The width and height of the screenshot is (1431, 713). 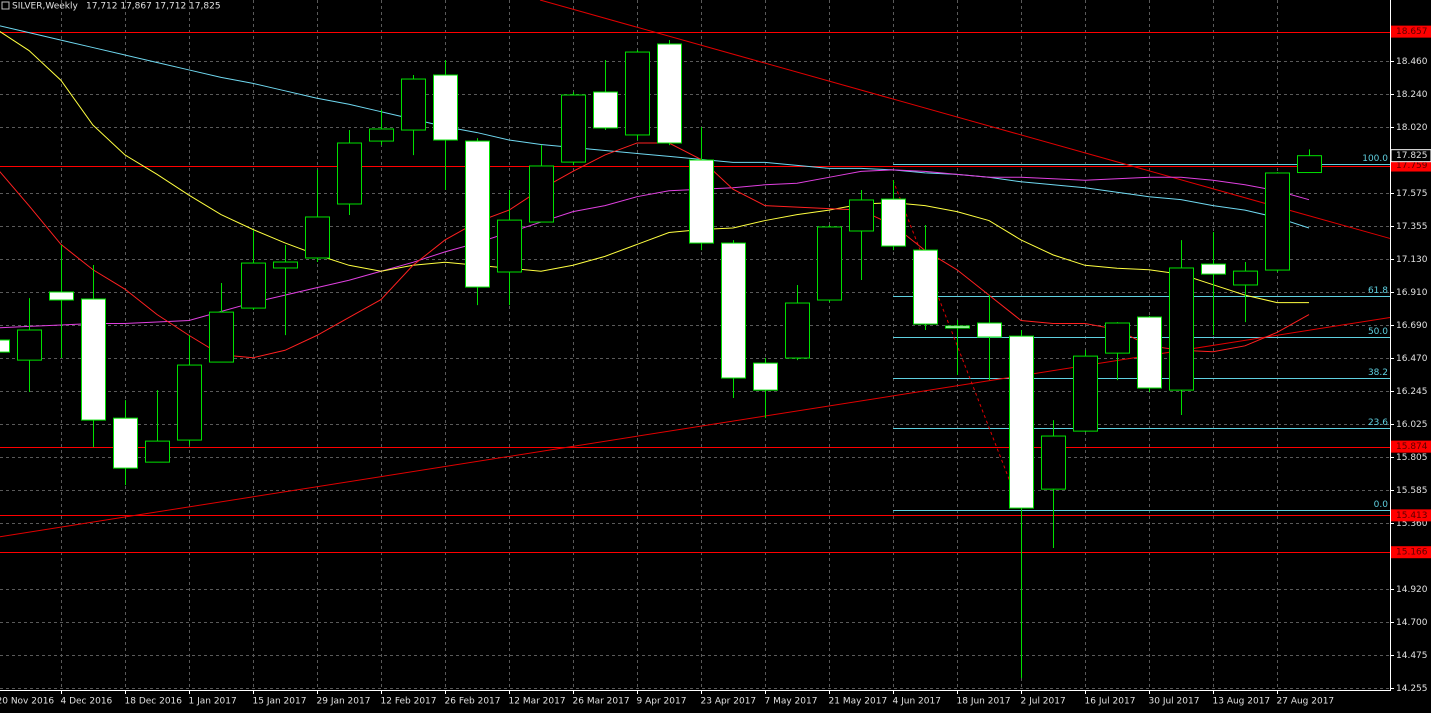 What do you see at coordinates (729, 702) in the screenshot?
I see `x-tick-label: 23 Apr 2017` at bounding box center [729, 702].